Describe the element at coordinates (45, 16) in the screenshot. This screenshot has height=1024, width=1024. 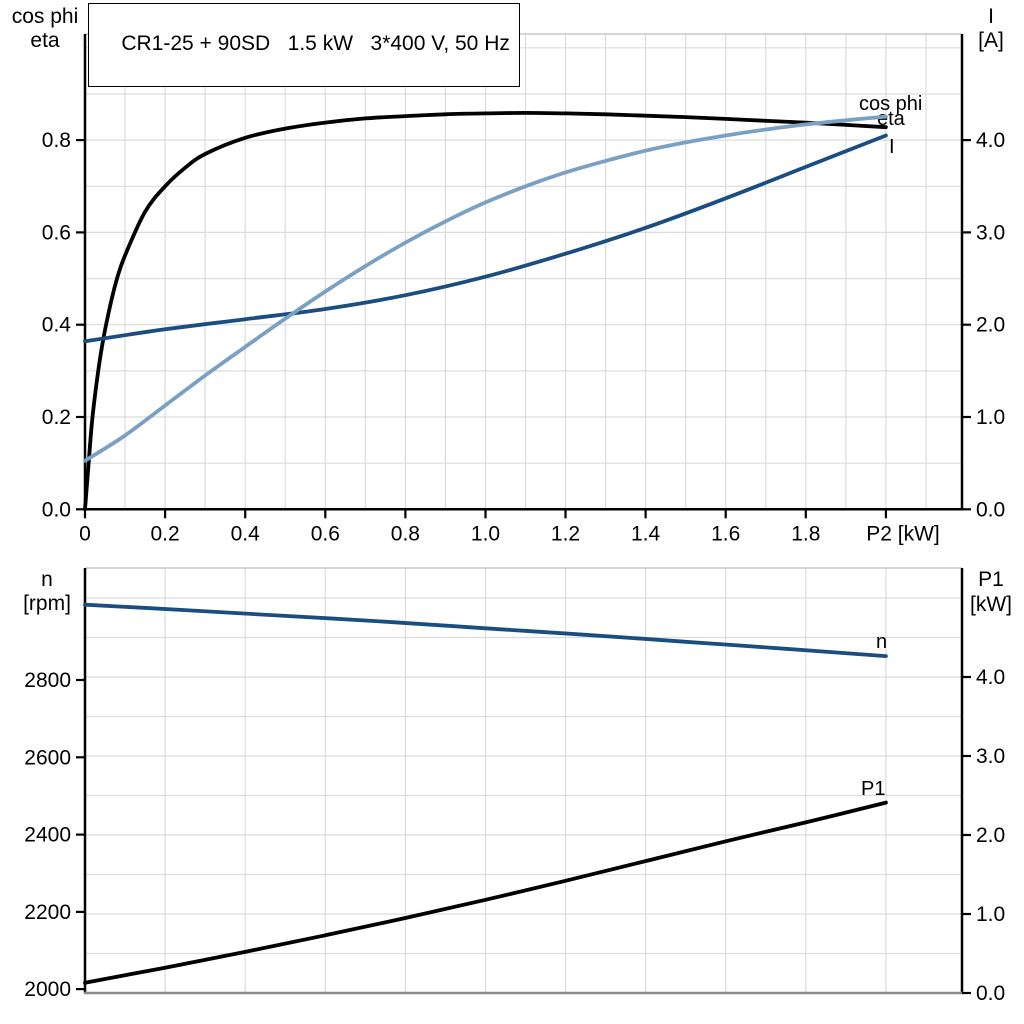
I see `left-axis-label: cos phi` at that location.